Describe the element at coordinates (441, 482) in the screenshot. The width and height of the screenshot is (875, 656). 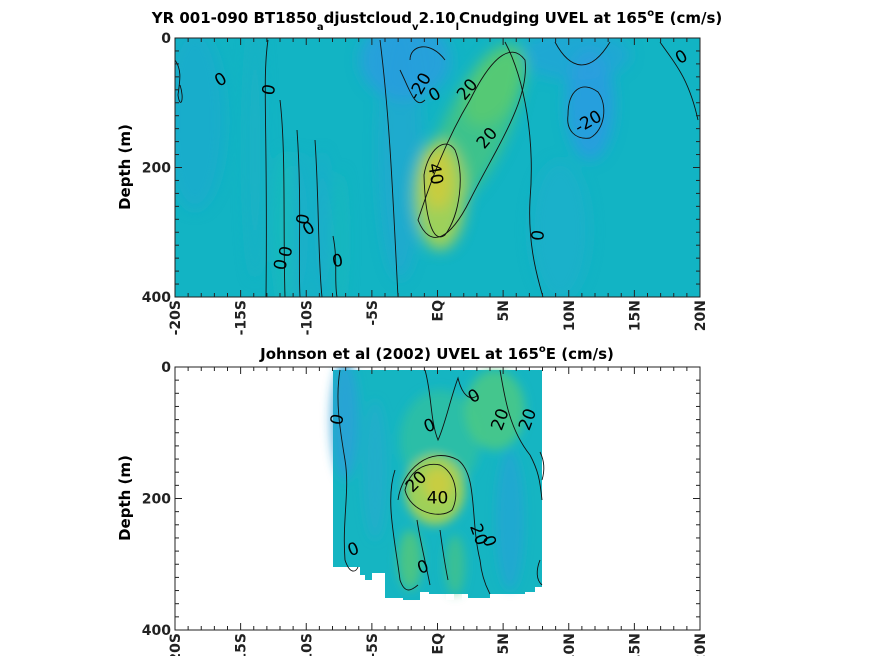
I see `bottom-contours` at that location.